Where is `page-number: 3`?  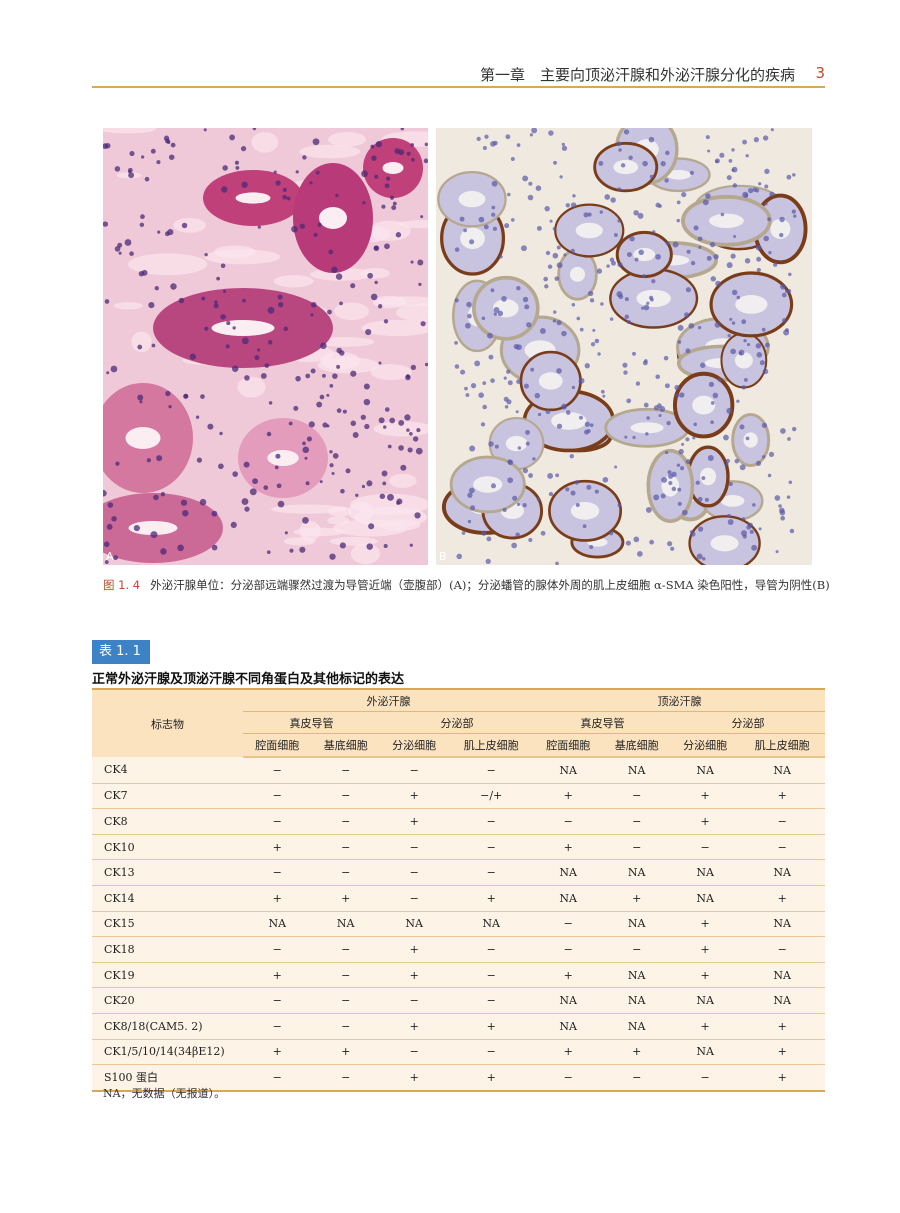
page-number: 3 is located at coordinates (820, 73).